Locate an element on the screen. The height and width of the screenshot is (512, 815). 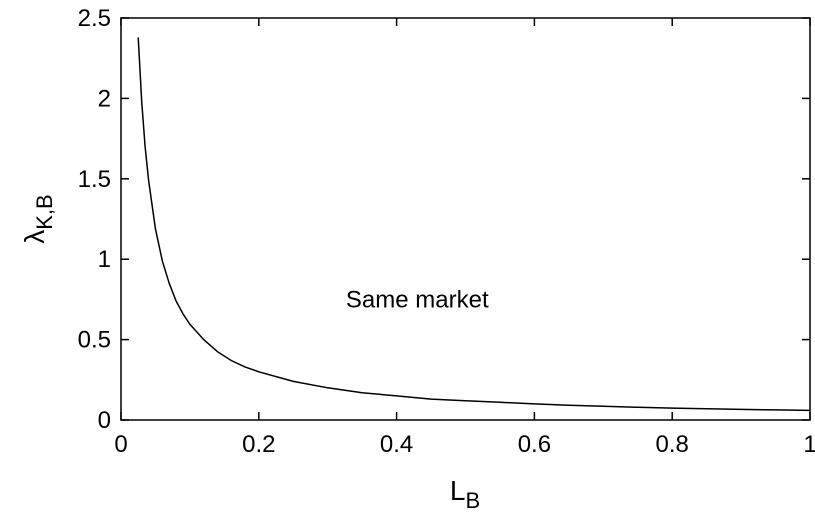
y-tick-label: 2.5 is located at coordinates (94, 18).